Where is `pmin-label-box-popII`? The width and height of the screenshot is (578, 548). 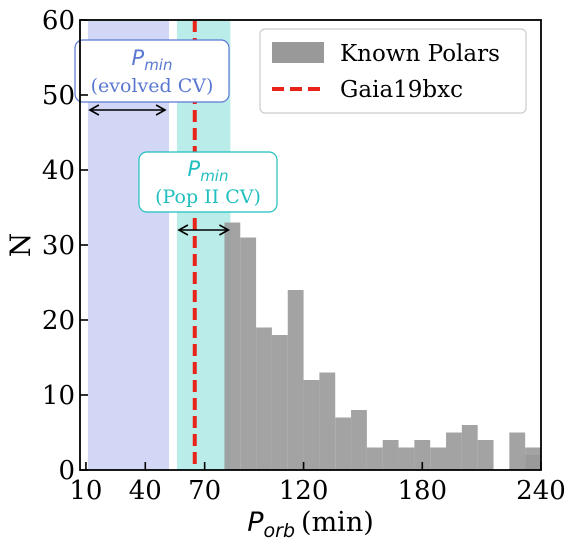 pmin-label-box-popII is located at coordinates (208, 182).